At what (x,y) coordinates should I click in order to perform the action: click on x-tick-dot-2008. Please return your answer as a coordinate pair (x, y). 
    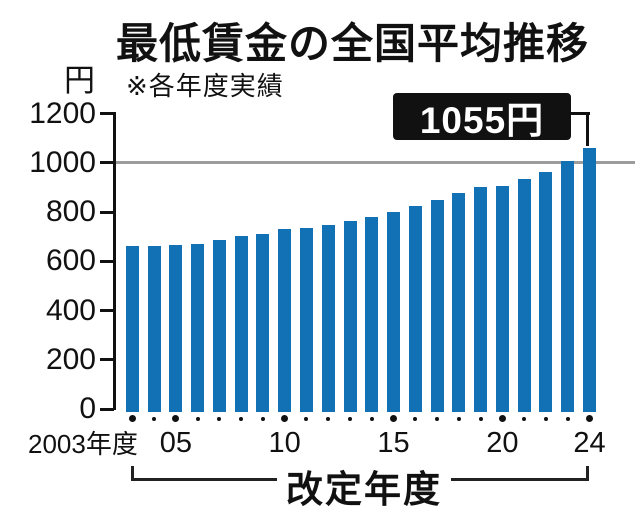
    Looking at the image, I should click on (241, 418).